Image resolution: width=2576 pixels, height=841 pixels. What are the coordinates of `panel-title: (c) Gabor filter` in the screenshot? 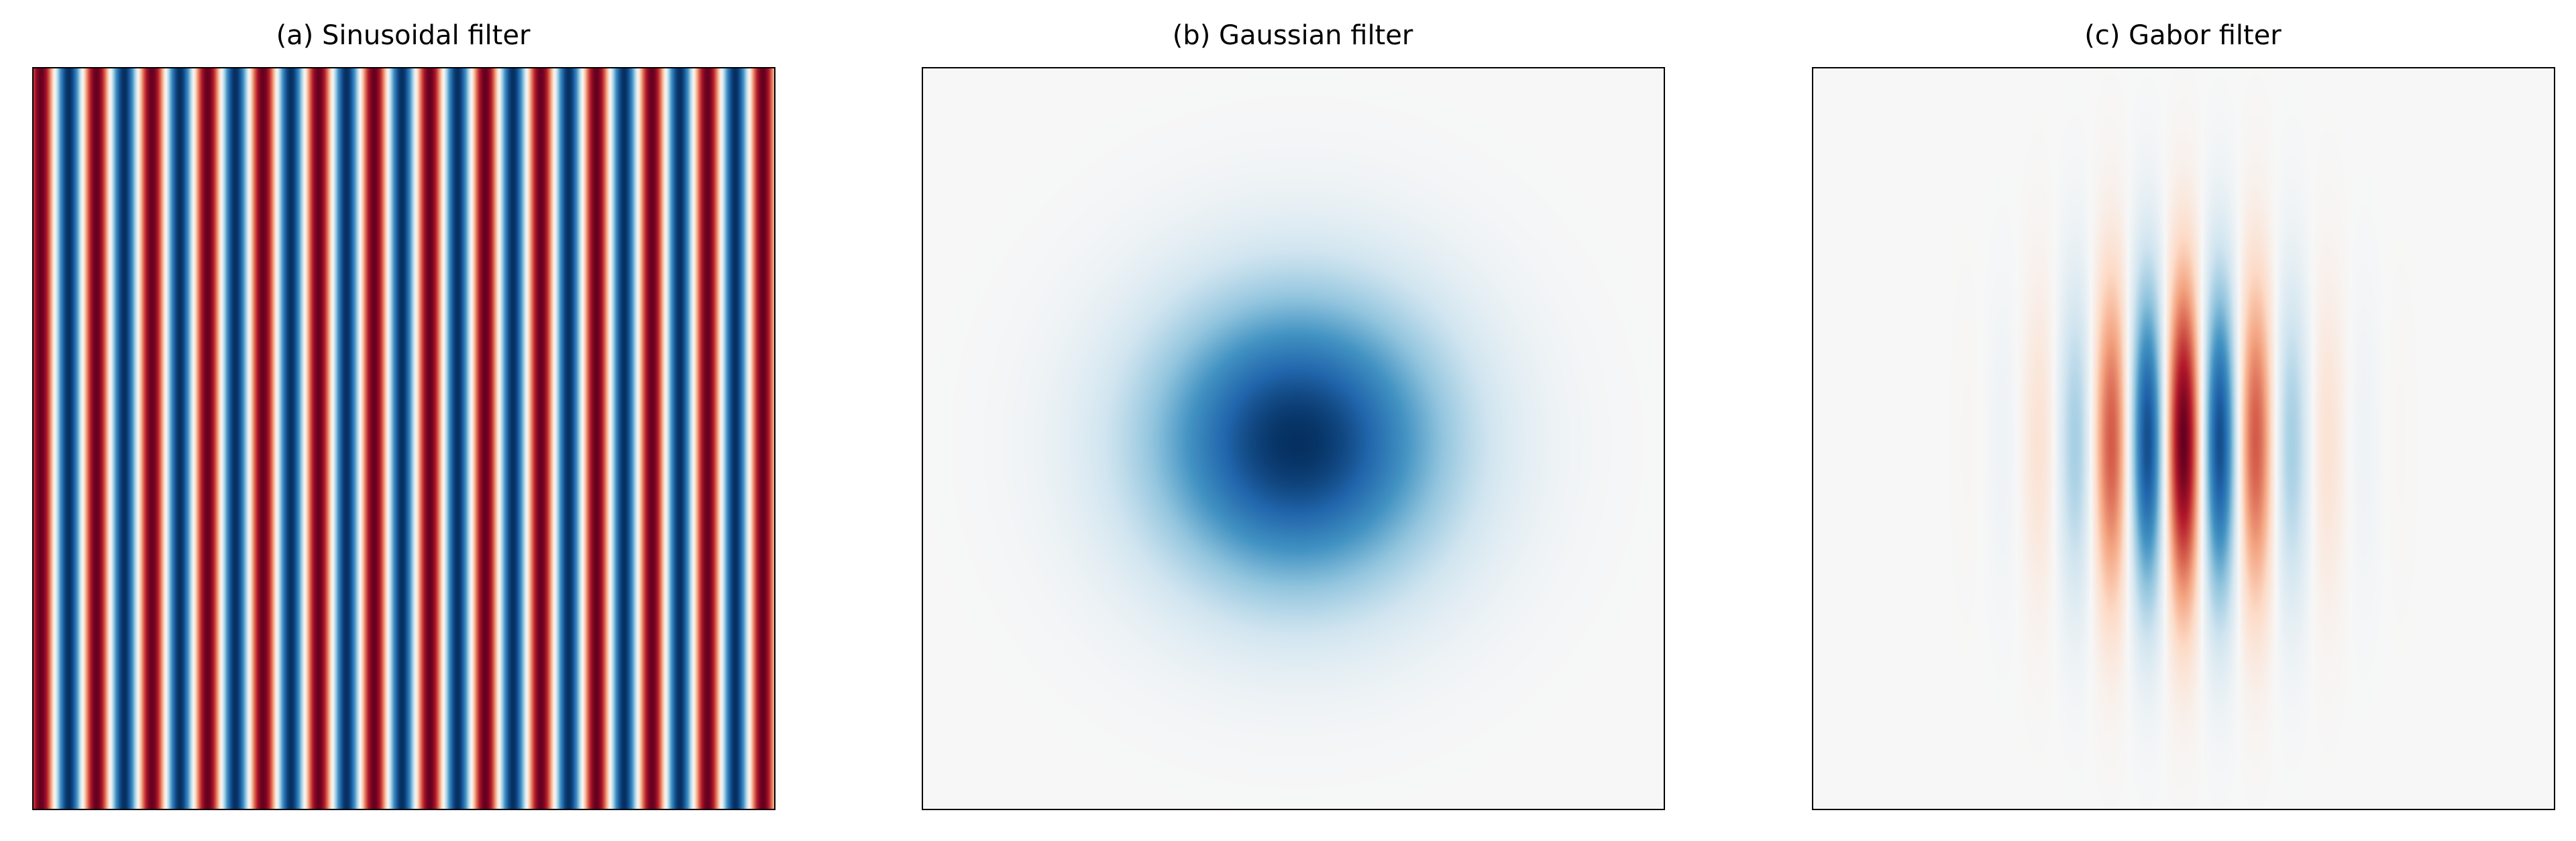 It's located at (2183, 35).